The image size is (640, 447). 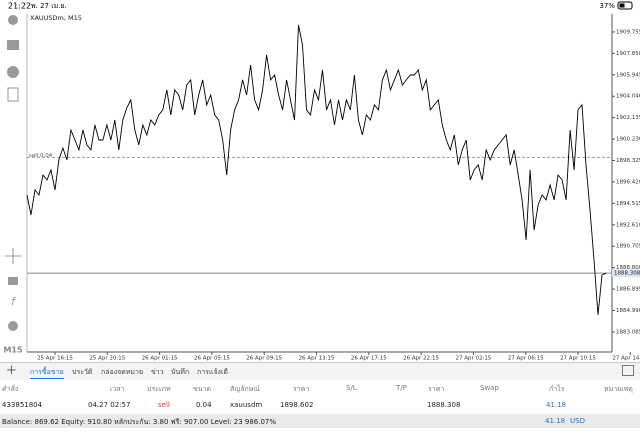 What do you see at coordinates (13, 173) in the screenshot?
I see `sidebar-icons: f` at bounding box center [13, 173].